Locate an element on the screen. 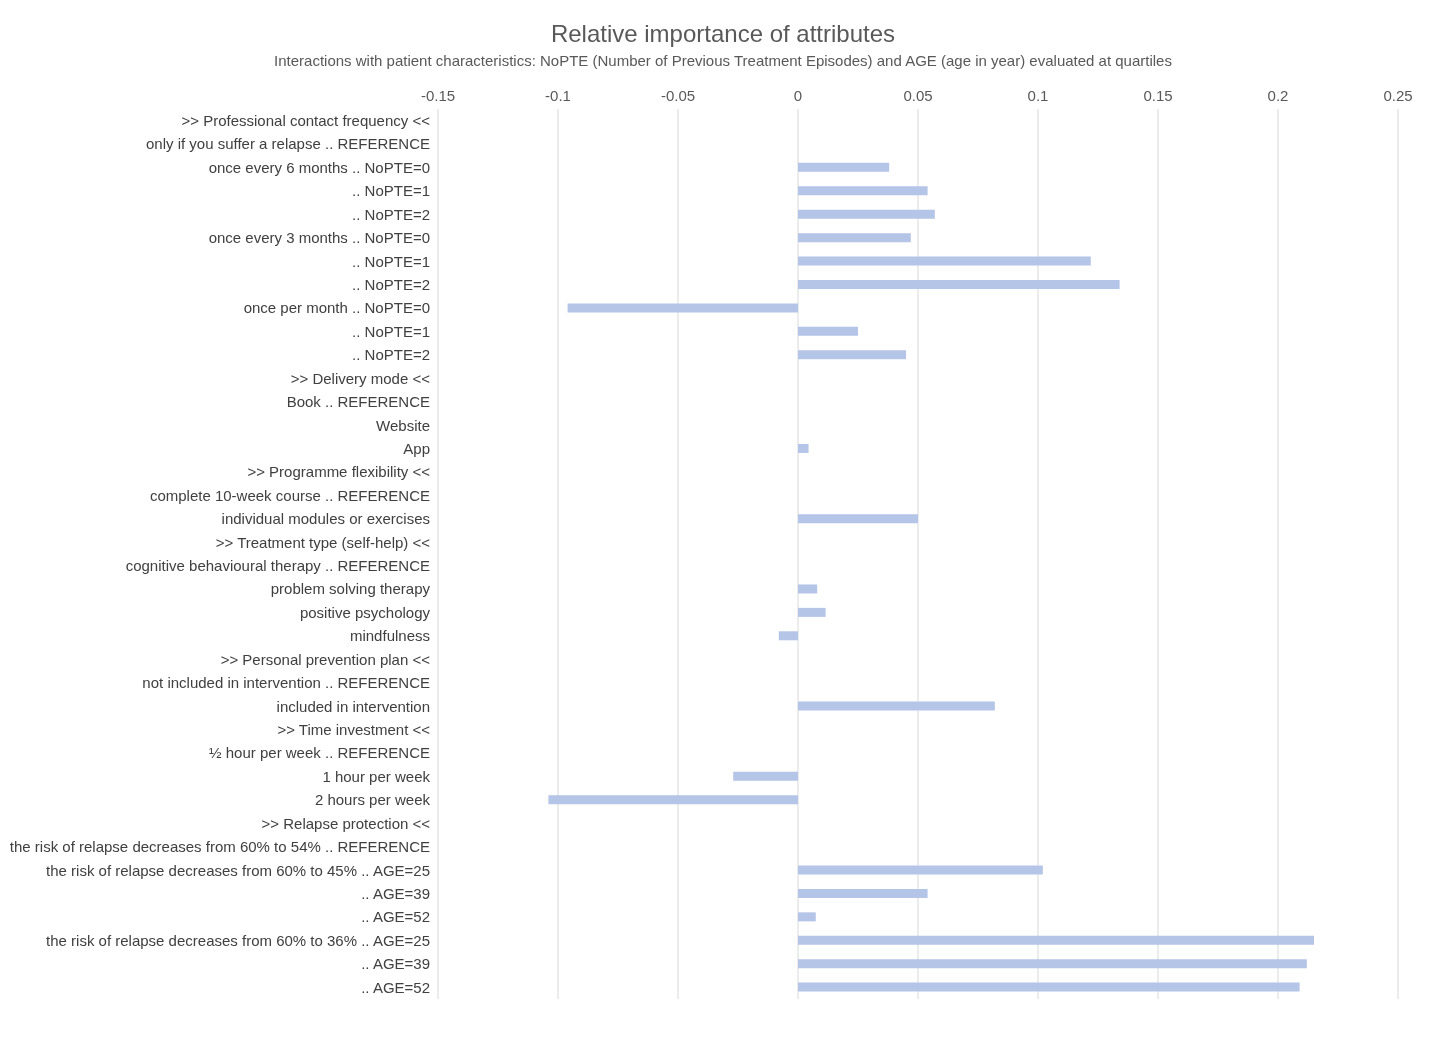 The height and width of the screenshot is (1049, 1450). y-tick-label: ½ hour per week .. REFERENCE is located at coordinates (319, 753).